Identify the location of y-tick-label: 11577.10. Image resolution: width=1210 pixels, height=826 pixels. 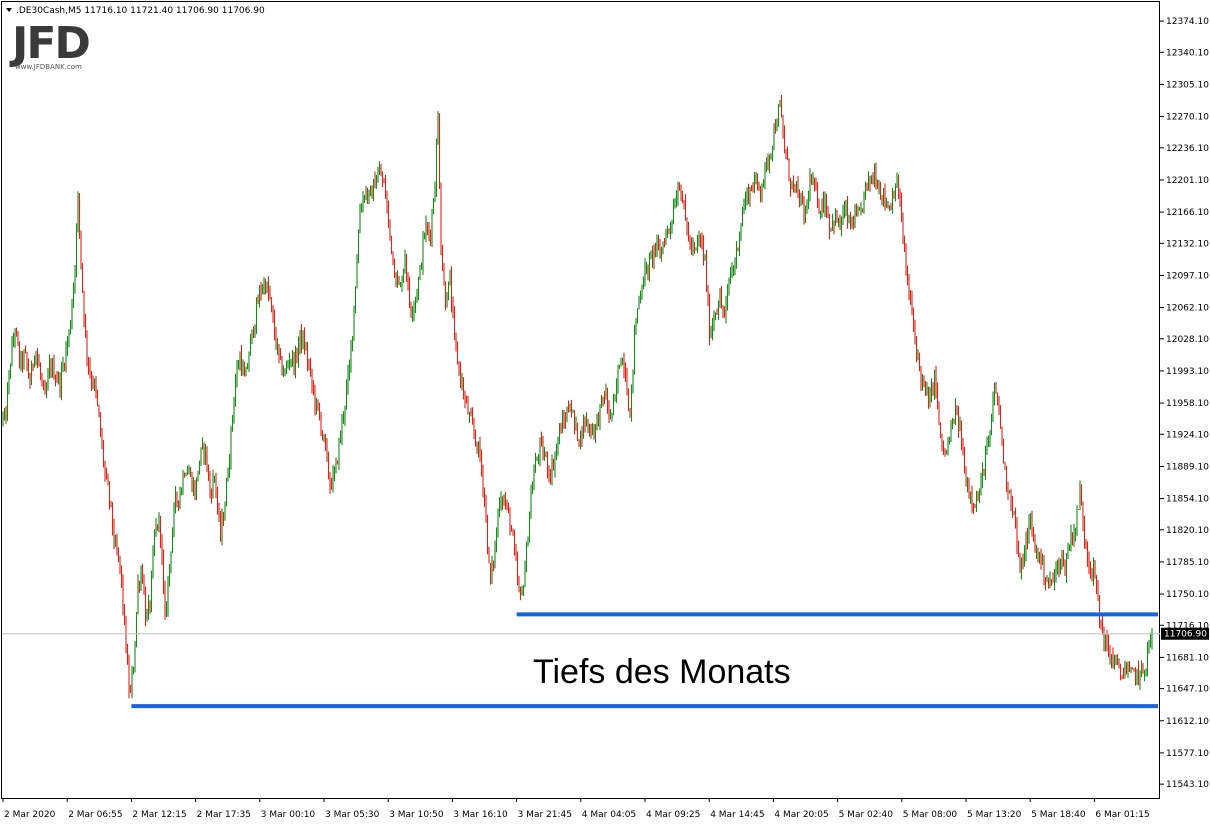
(1187, 754).